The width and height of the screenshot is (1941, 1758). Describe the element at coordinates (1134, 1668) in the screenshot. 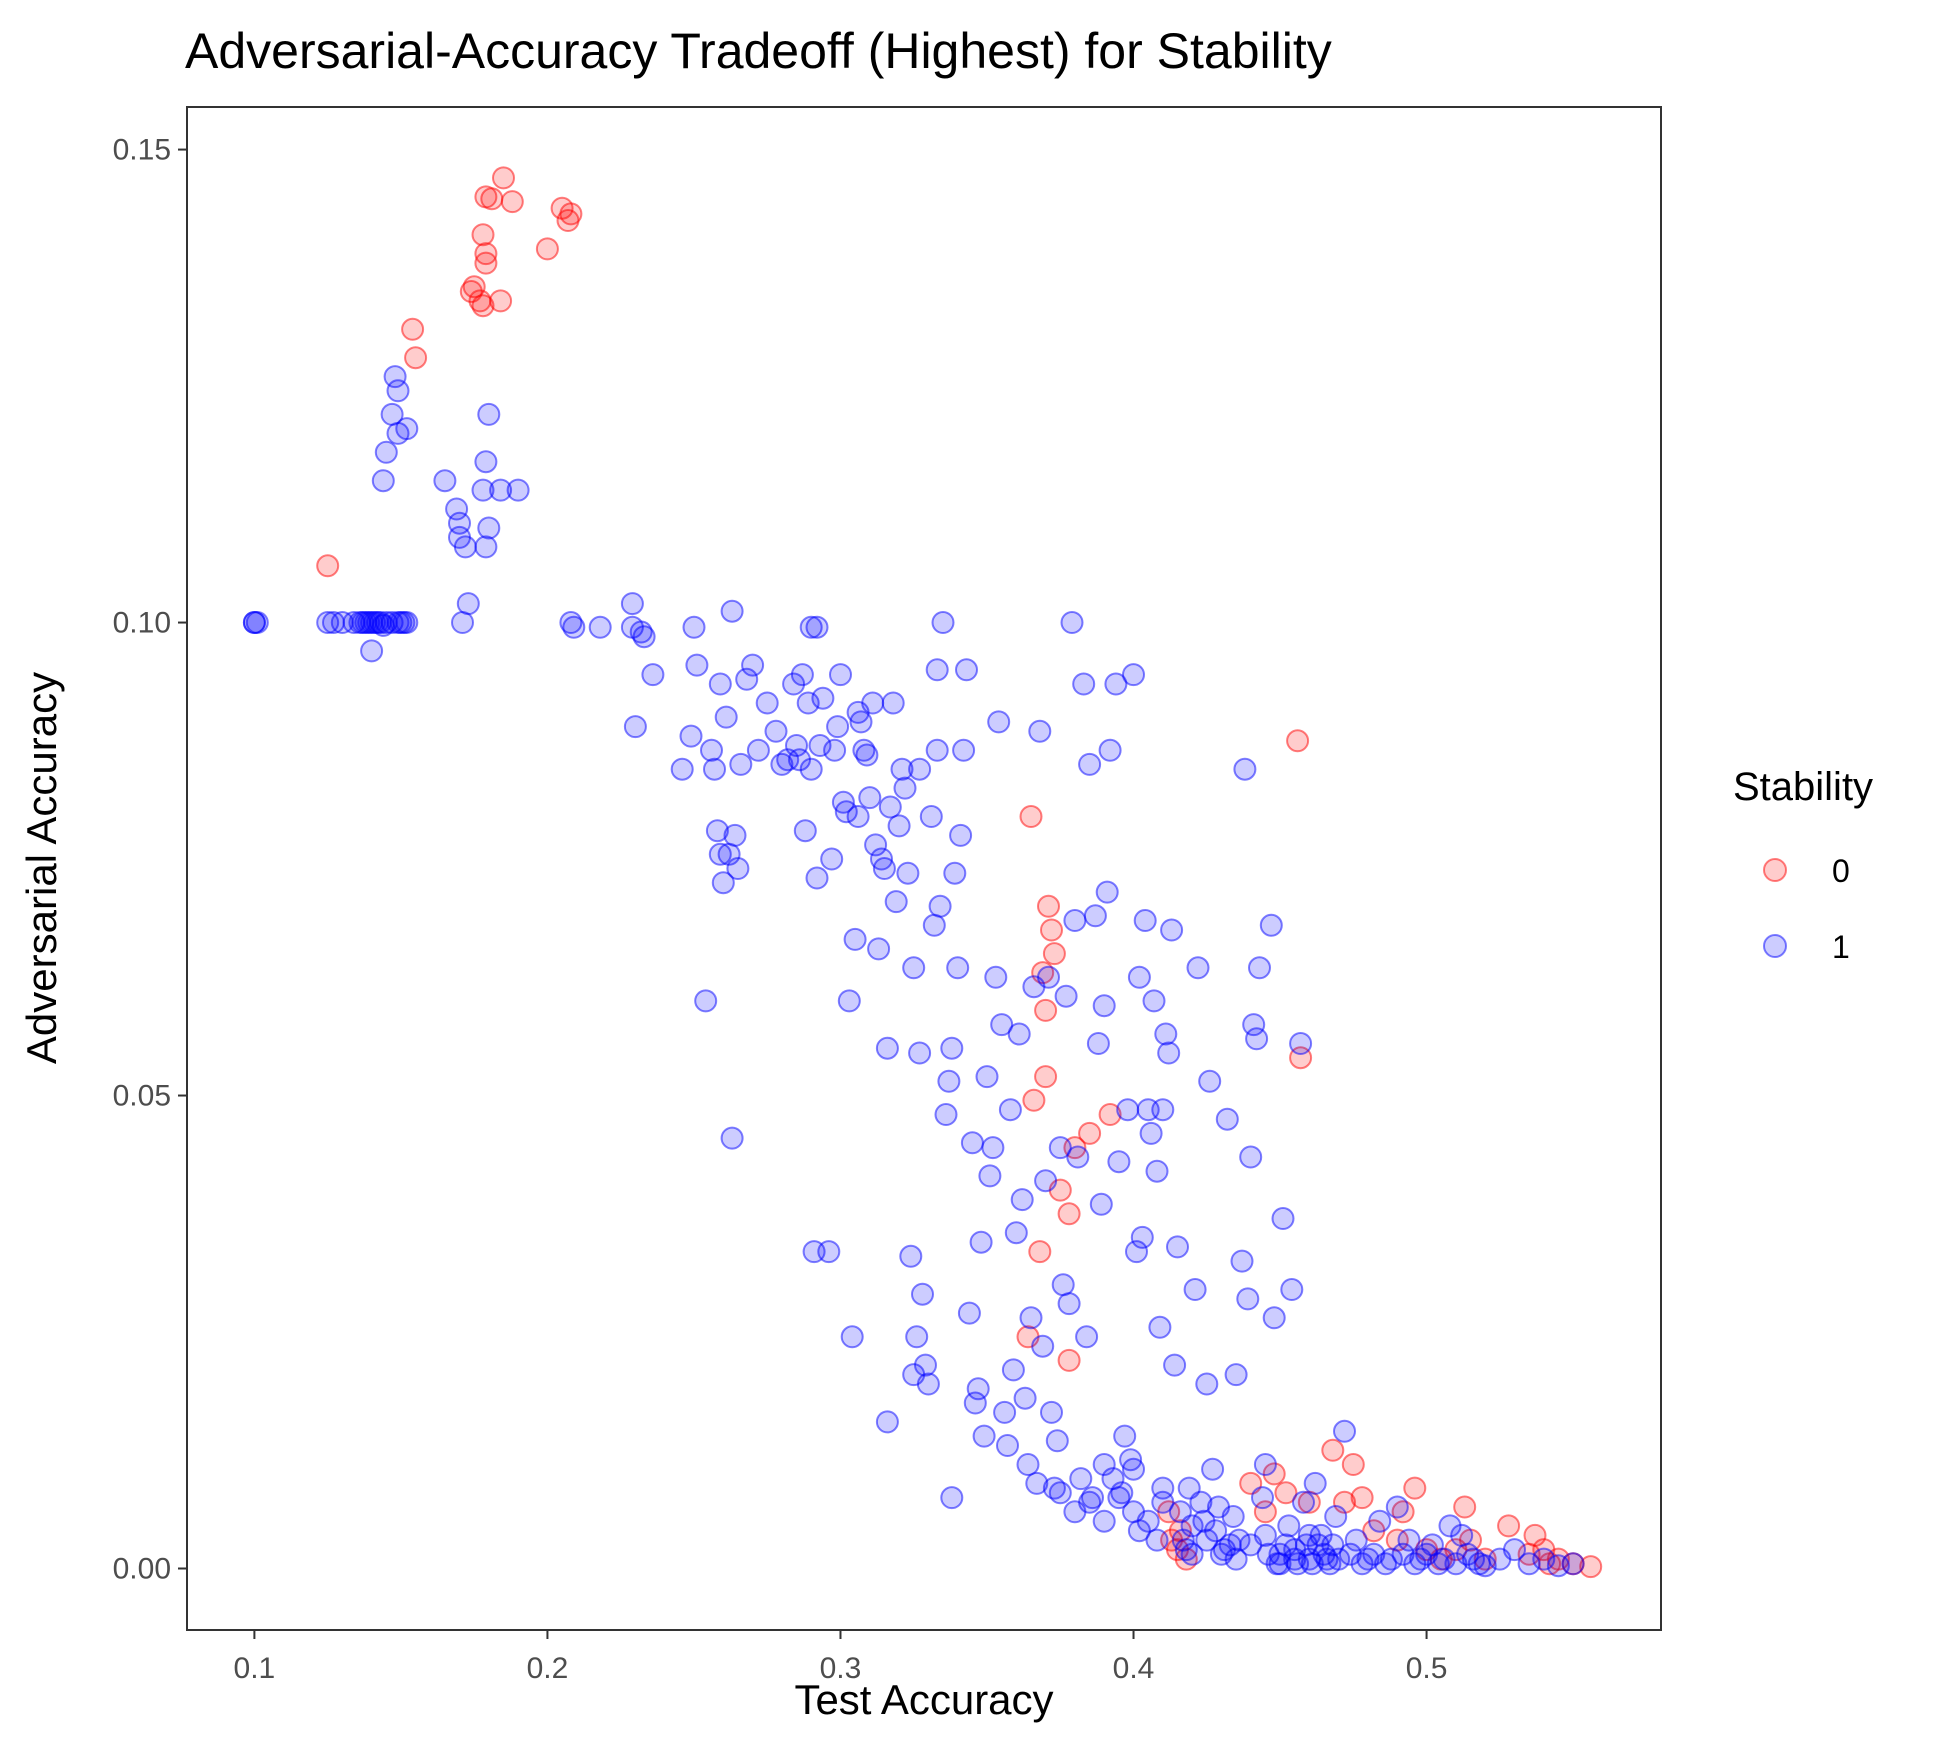

I see `x-tick-label: 0.4` at that location.